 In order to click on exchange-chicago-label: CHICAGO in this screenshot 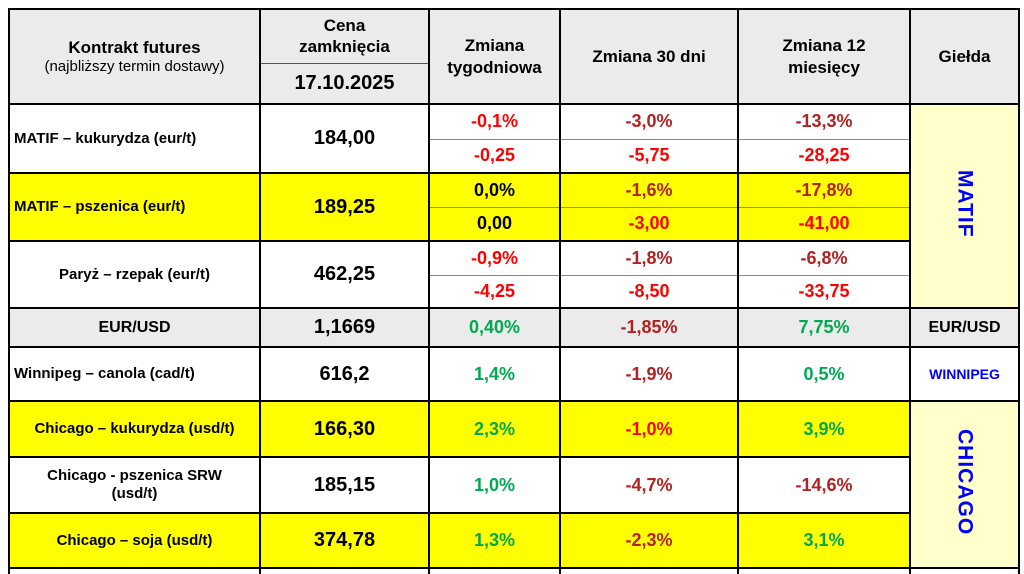, I will do `click(965, 482)`.